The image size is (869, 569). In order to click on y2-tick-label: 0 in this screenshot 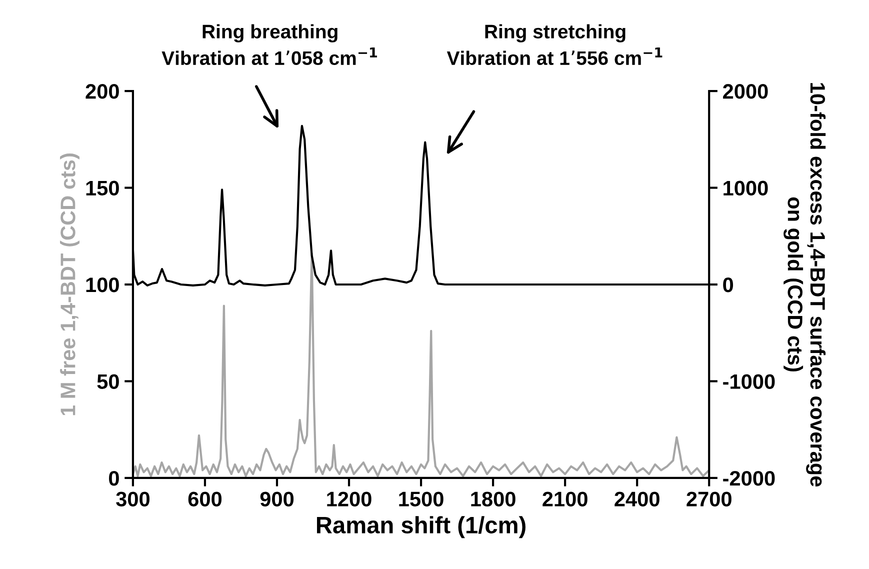, I will do `click(728, 285)`.